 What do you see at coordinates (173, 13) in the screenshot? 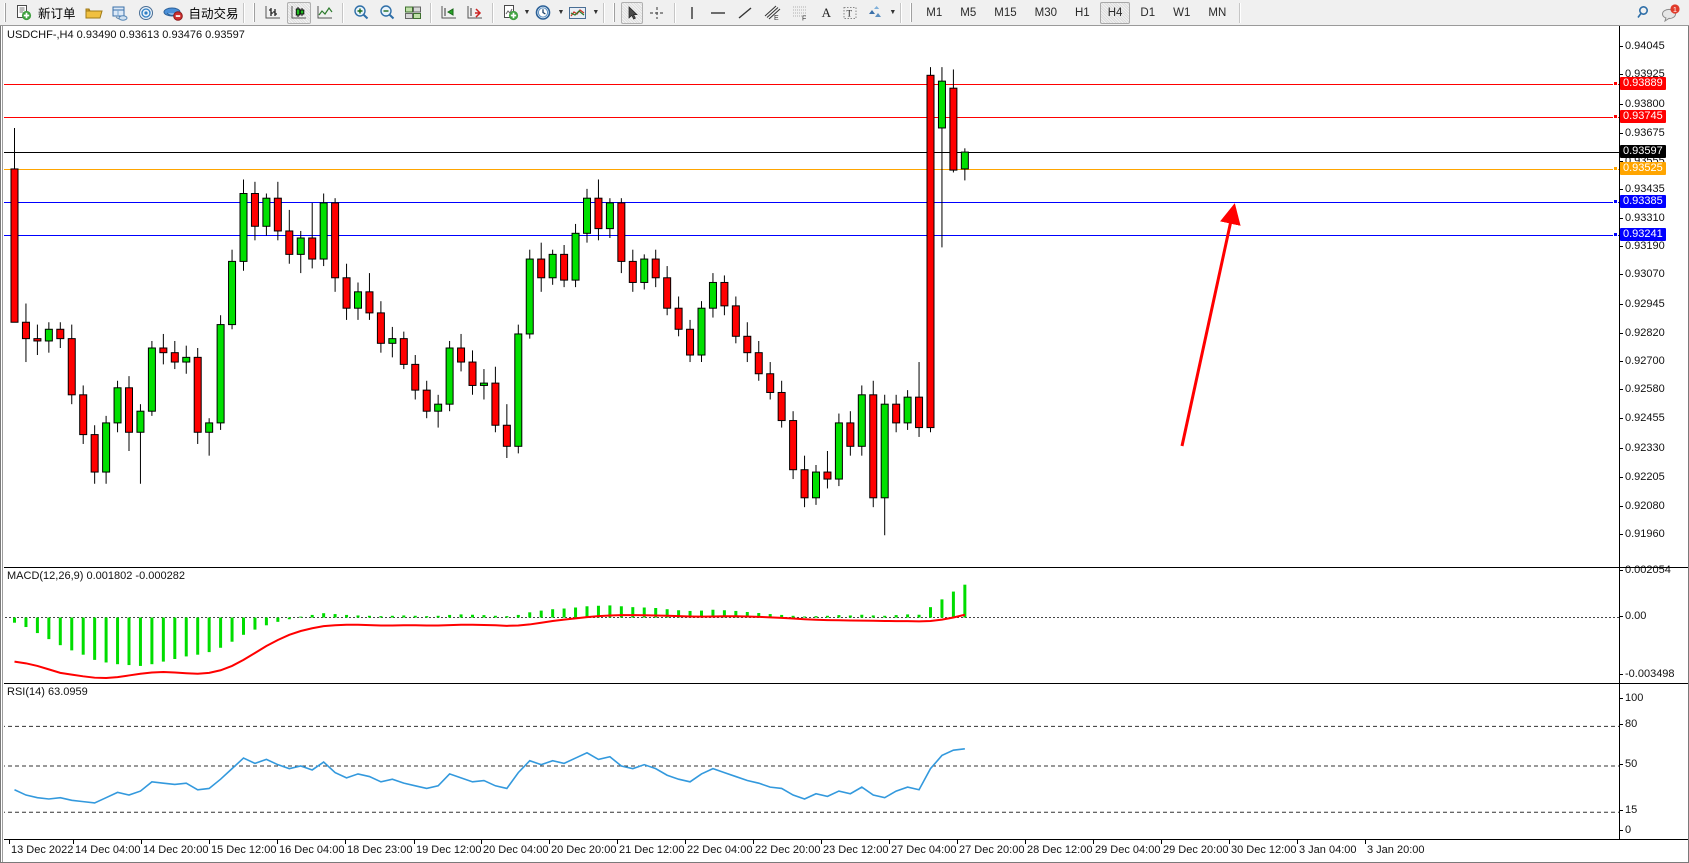
I see `expert-advisor-icon` at bounding box center [173, 13].